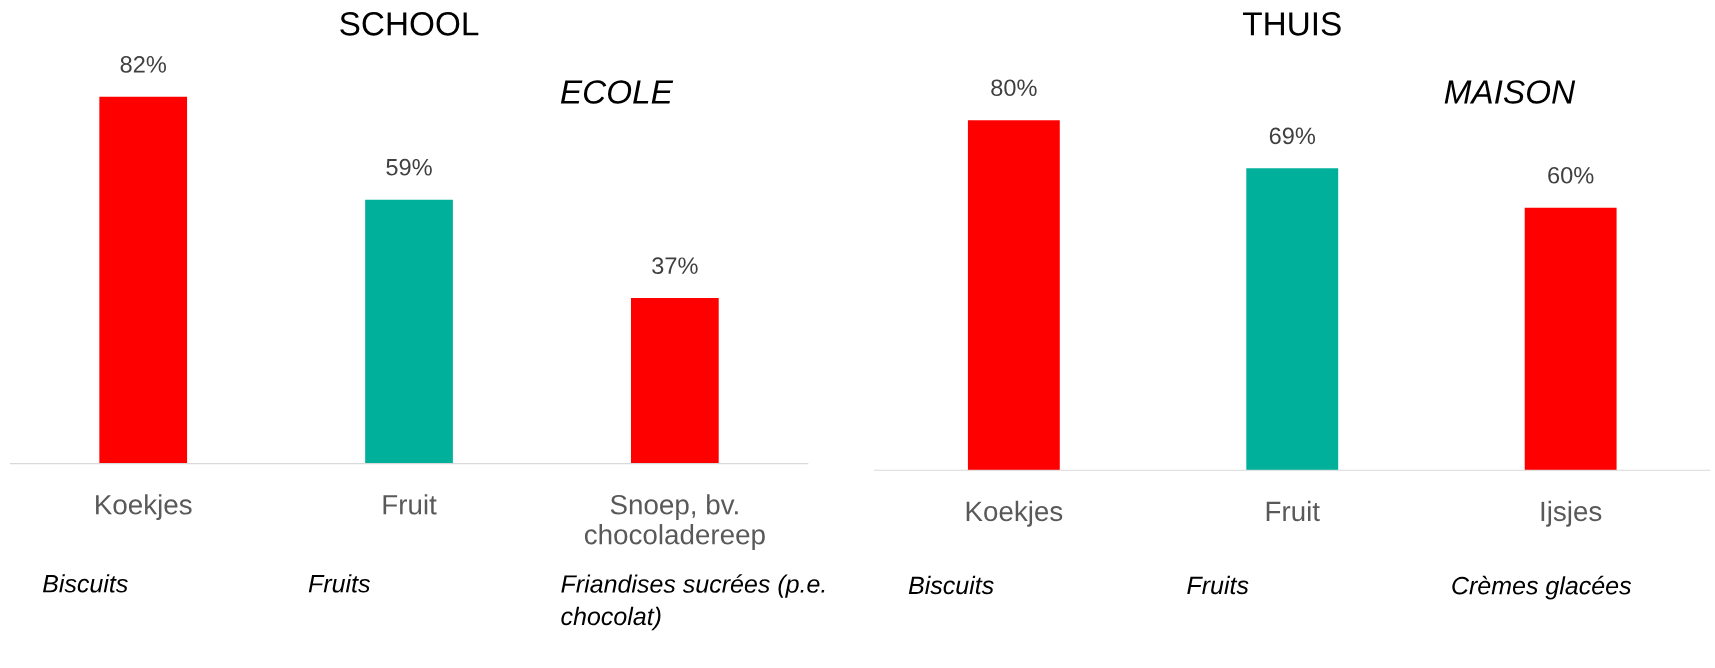  What do you see at coordinates (617, 92) in the screenshot?
I see `chart-subtitle: ECOLE` at bounding box center [617, 92].